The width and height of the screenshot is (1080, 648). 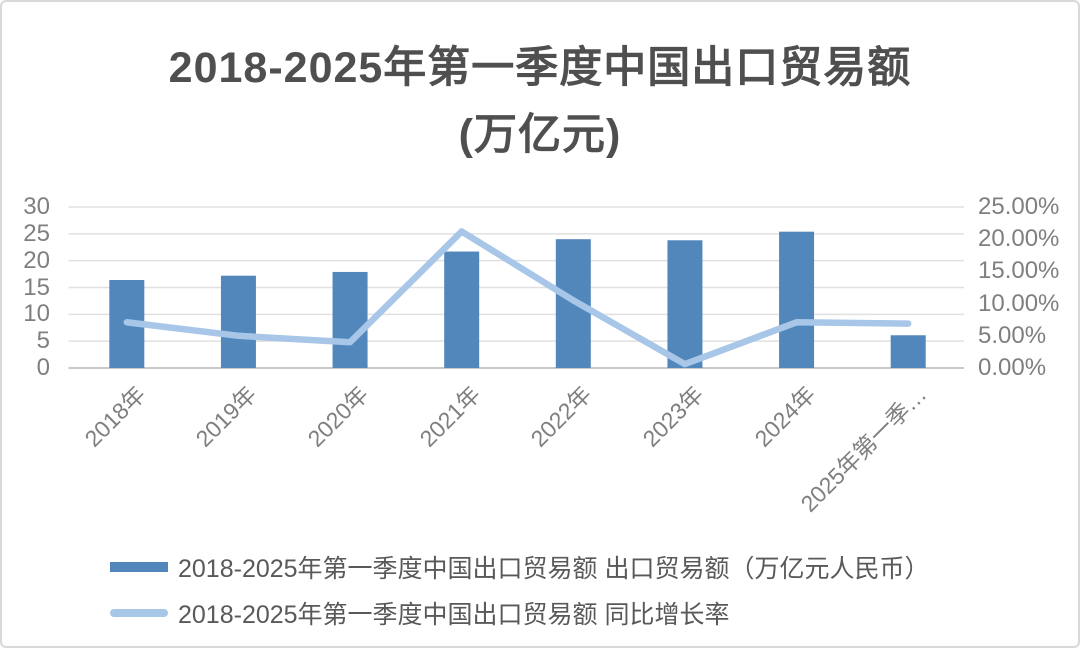 I want to click on left-axis-tick: 30, so click(x=36, y=206).